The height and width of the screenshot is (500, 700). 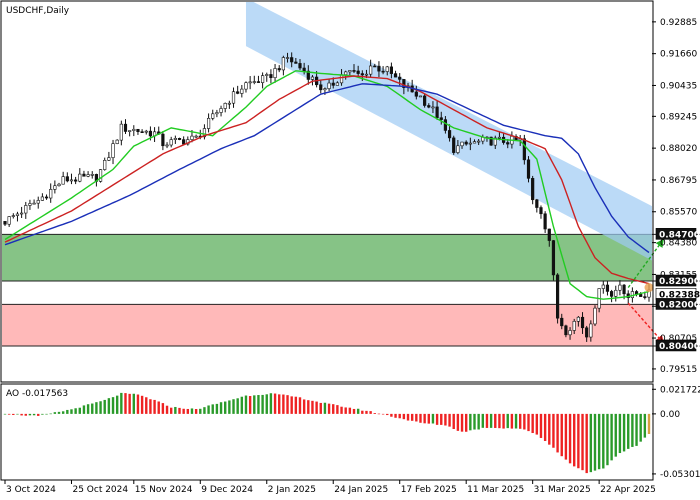 What do you see at coordinates (676, 345) in the screenshot?
I see `level-label-box` at bounding box center [676, 345].